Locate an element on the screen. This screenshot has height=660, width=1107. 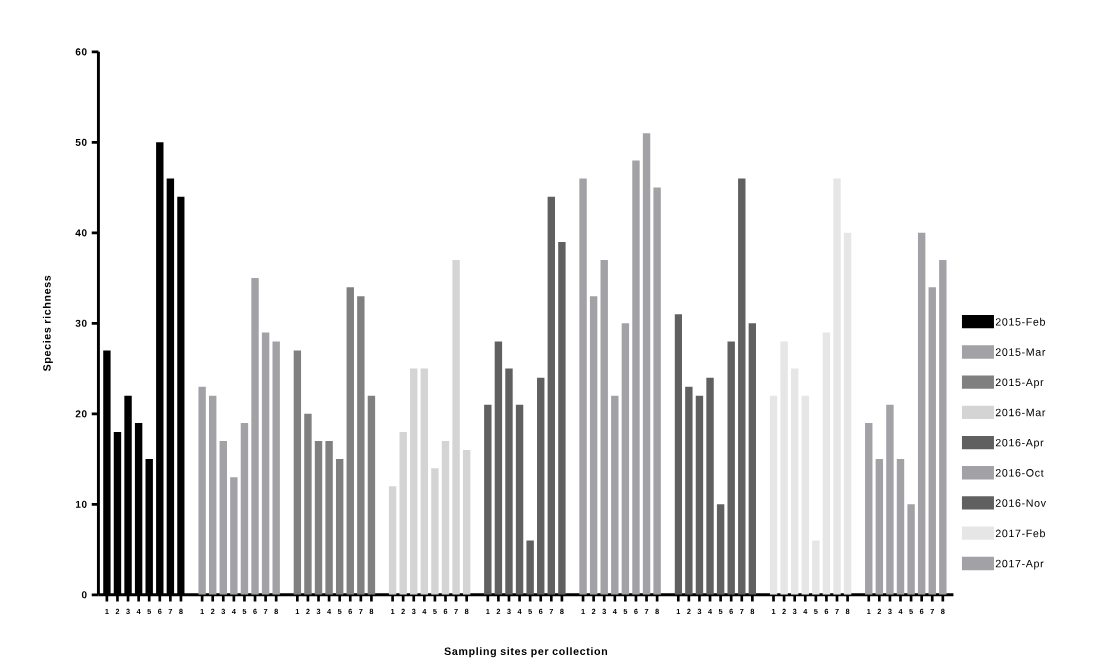
legend-label: 2015-Mar is located at coordinates (1020, 352).